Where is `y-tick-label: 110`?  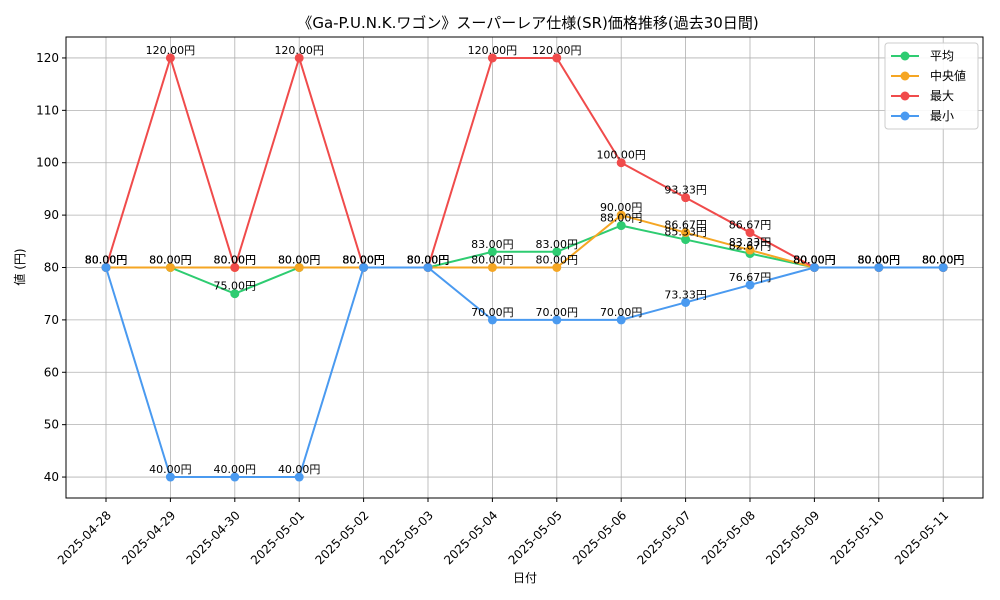 y-tick-label: 110 is located at coordinates (47, 110).